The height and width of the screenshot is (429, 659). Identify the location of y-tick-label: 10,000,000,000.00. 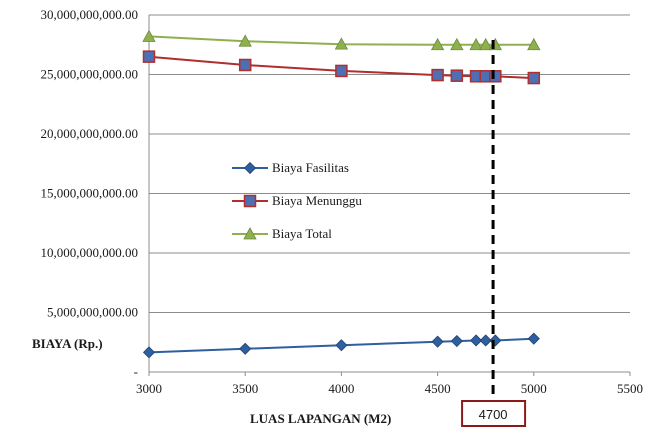
(90, 252).